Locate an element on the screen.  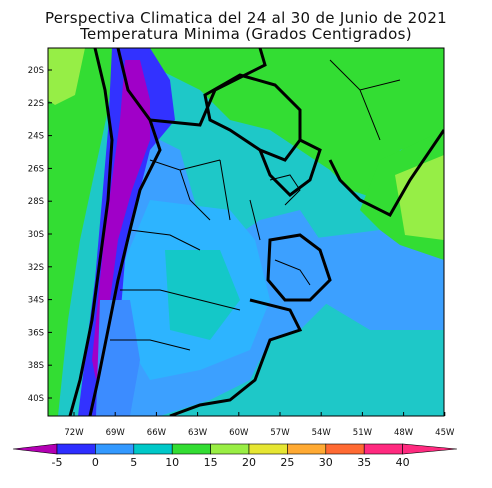
lon-label: 72W is located at coordinates (74, 433).